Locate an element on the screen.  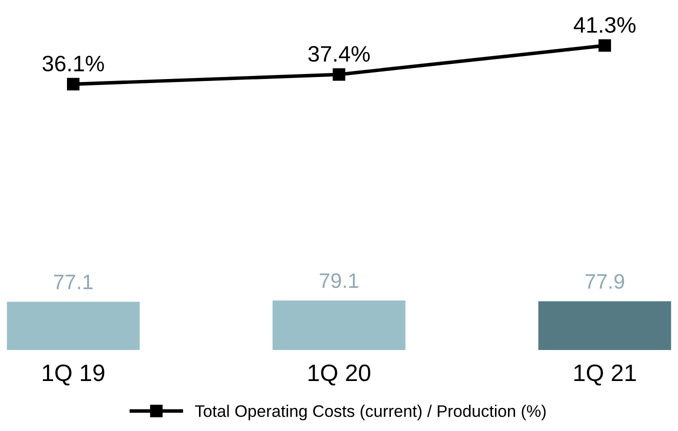
data-label: 36.1% is located at coordinates (73, 64).